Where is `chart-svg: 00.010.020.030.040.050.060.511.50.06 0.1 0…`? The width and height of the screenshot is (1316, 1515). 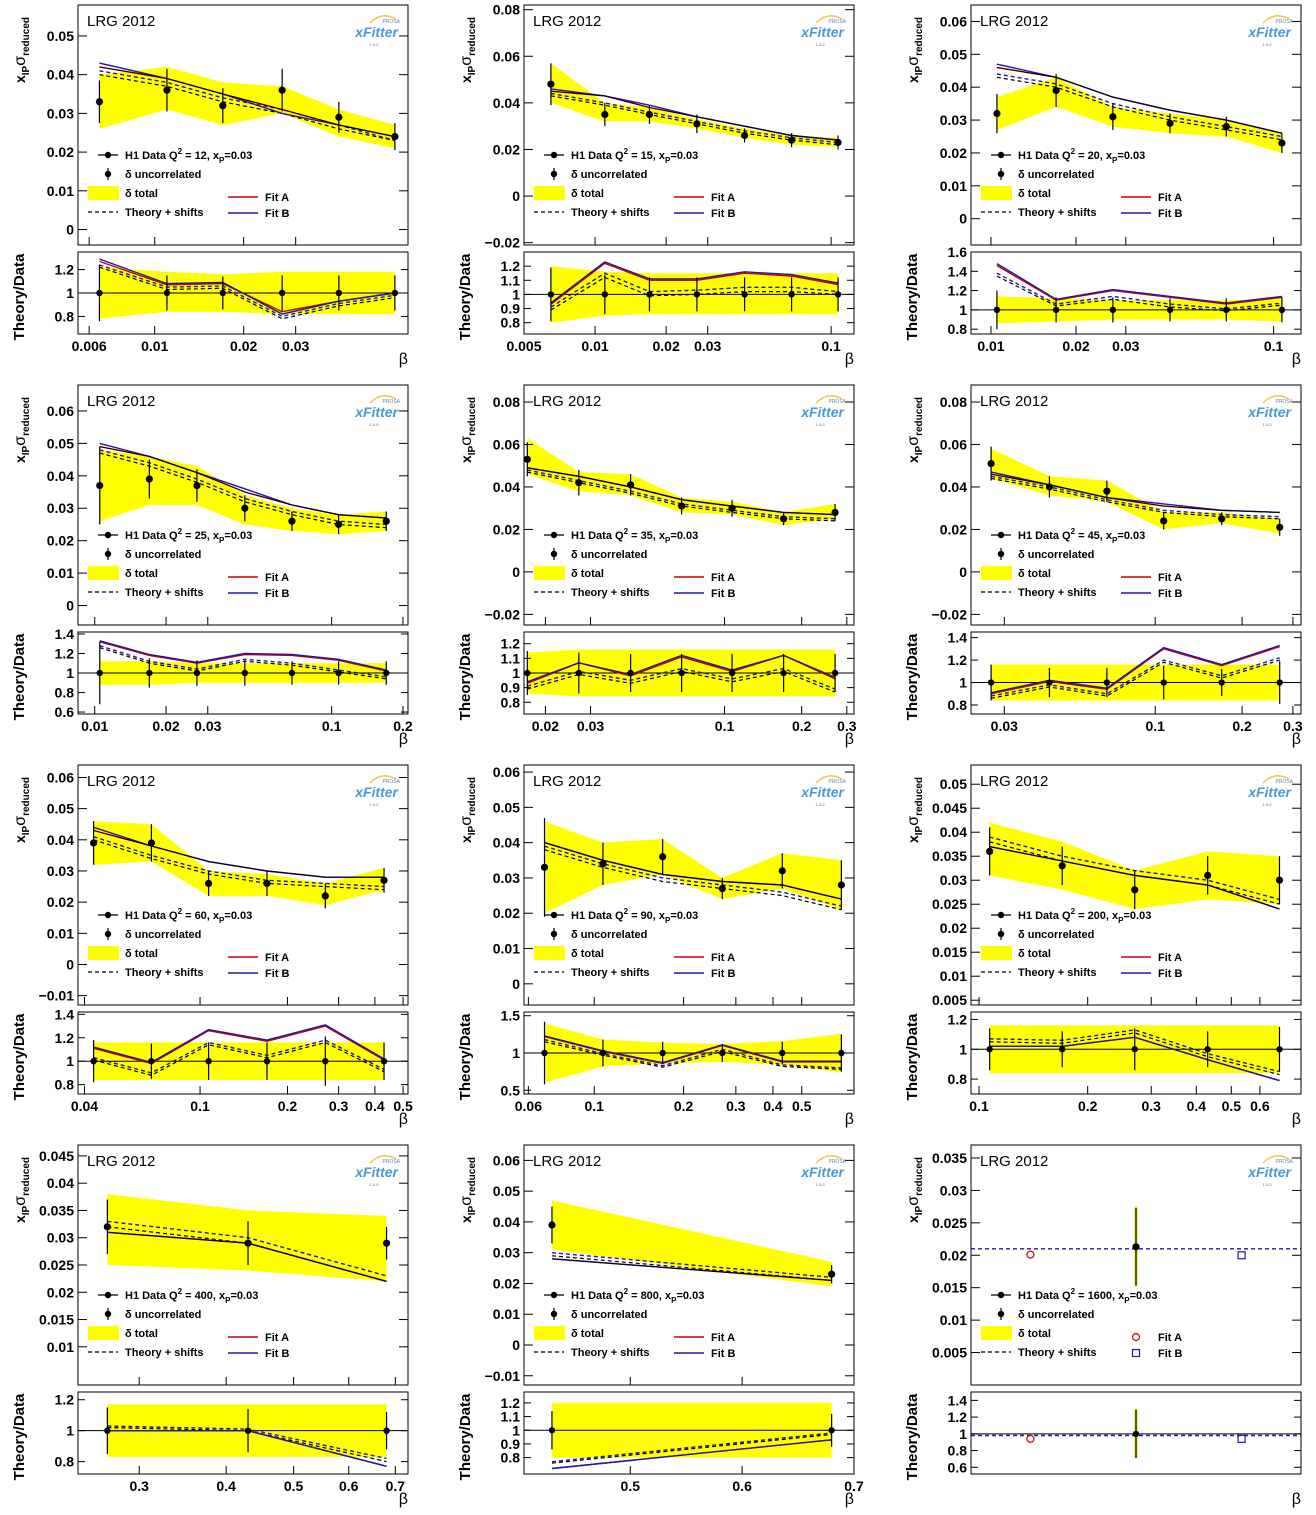
chart-svg: 00.010.020.030.040.050.060.511.50.06 0.1 0… is located at coordinates (656, 946).